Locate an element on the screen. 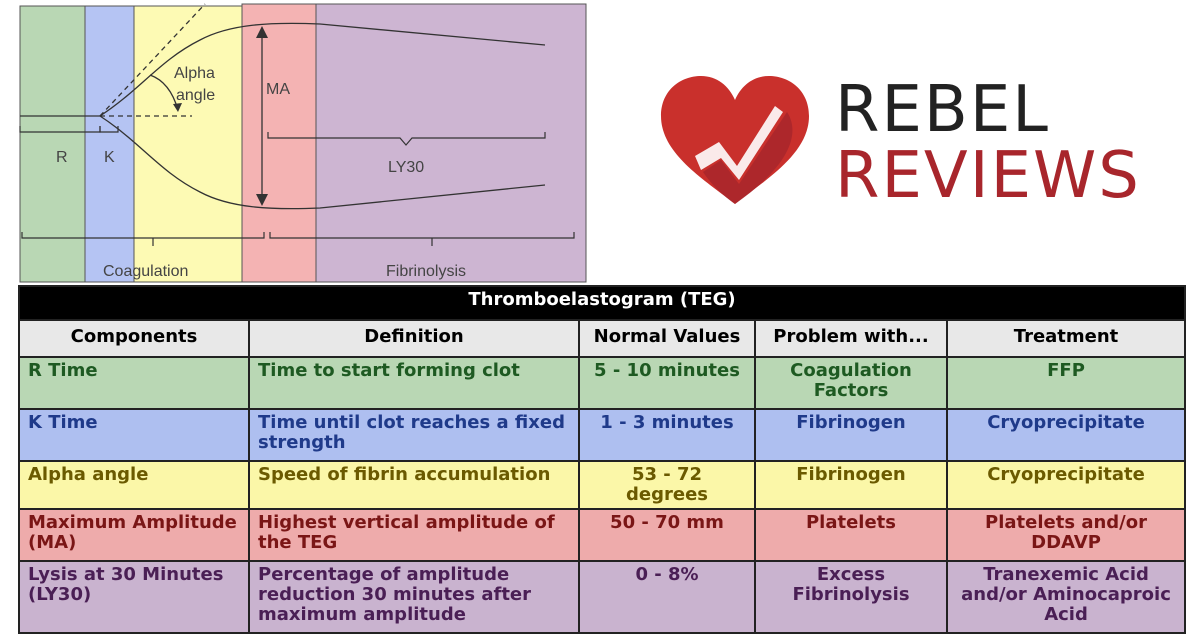 Image resolution: width=1200 pixels, height=638 pixels. coagulation-label: Coagulation is located at coordinates (145, 271).